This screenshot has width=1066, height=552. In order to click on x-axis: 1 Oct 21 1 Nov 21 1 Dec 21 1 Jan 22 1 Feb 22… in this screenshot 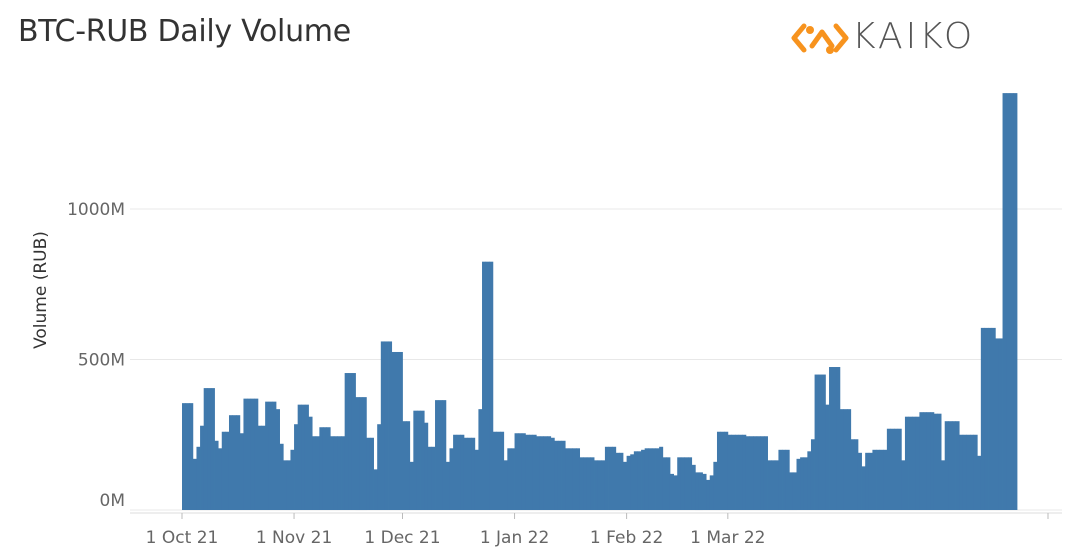, I will do `click(596, 530)`.